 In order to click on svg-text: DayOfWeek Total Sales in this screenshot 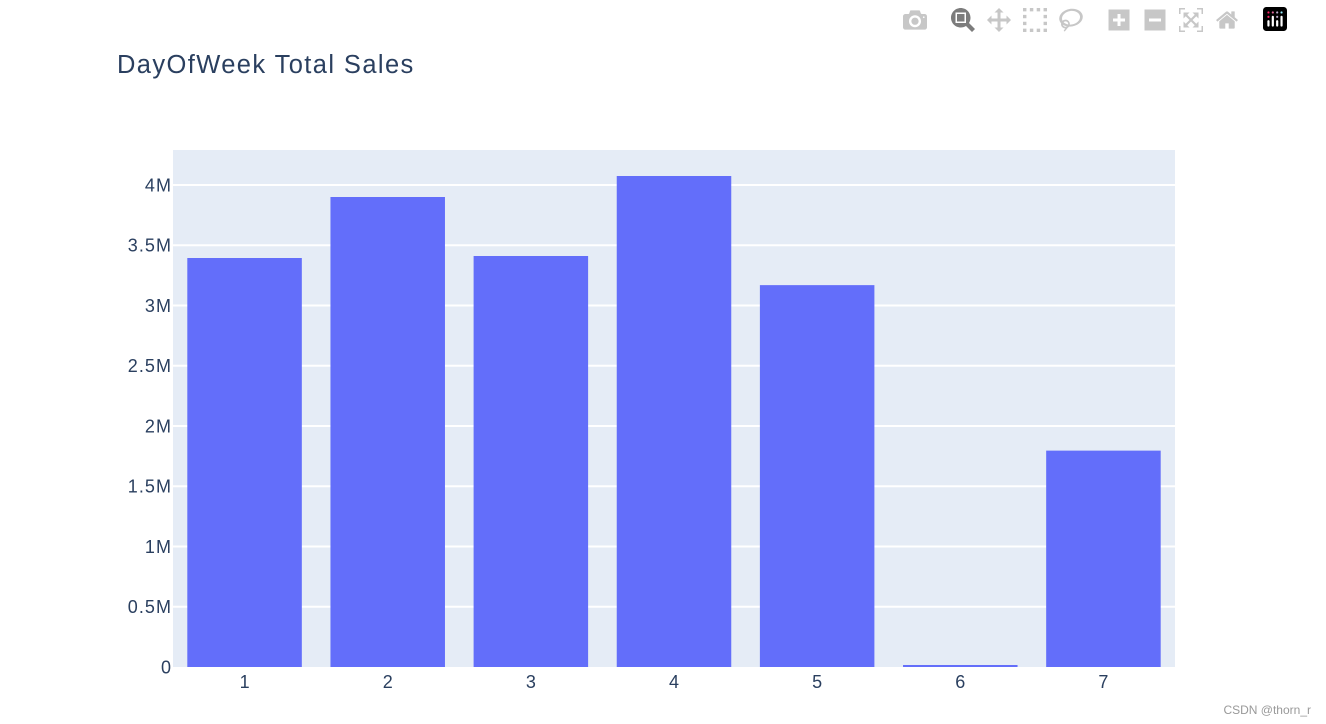, I will do `click(266, 65)`.